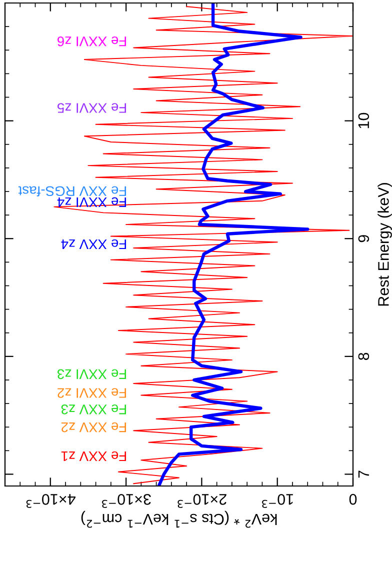  Describe the element at coordinates (364, 238) in the screenshot. I see `y-tick-label: 9` at that location.